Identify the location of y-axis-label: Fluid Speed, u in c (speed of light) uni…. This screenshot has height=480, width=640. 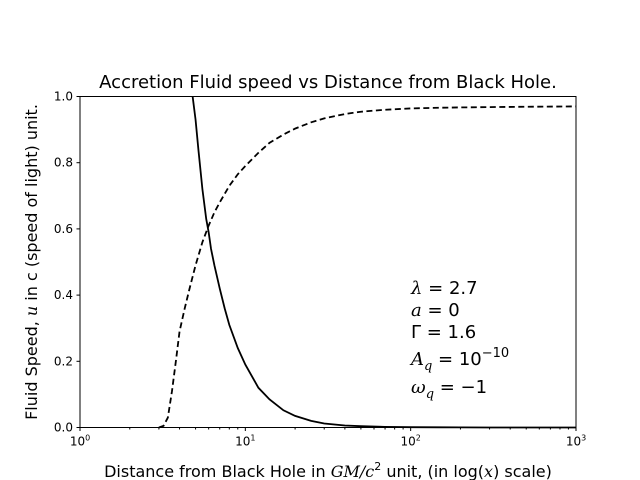
(31, 262).